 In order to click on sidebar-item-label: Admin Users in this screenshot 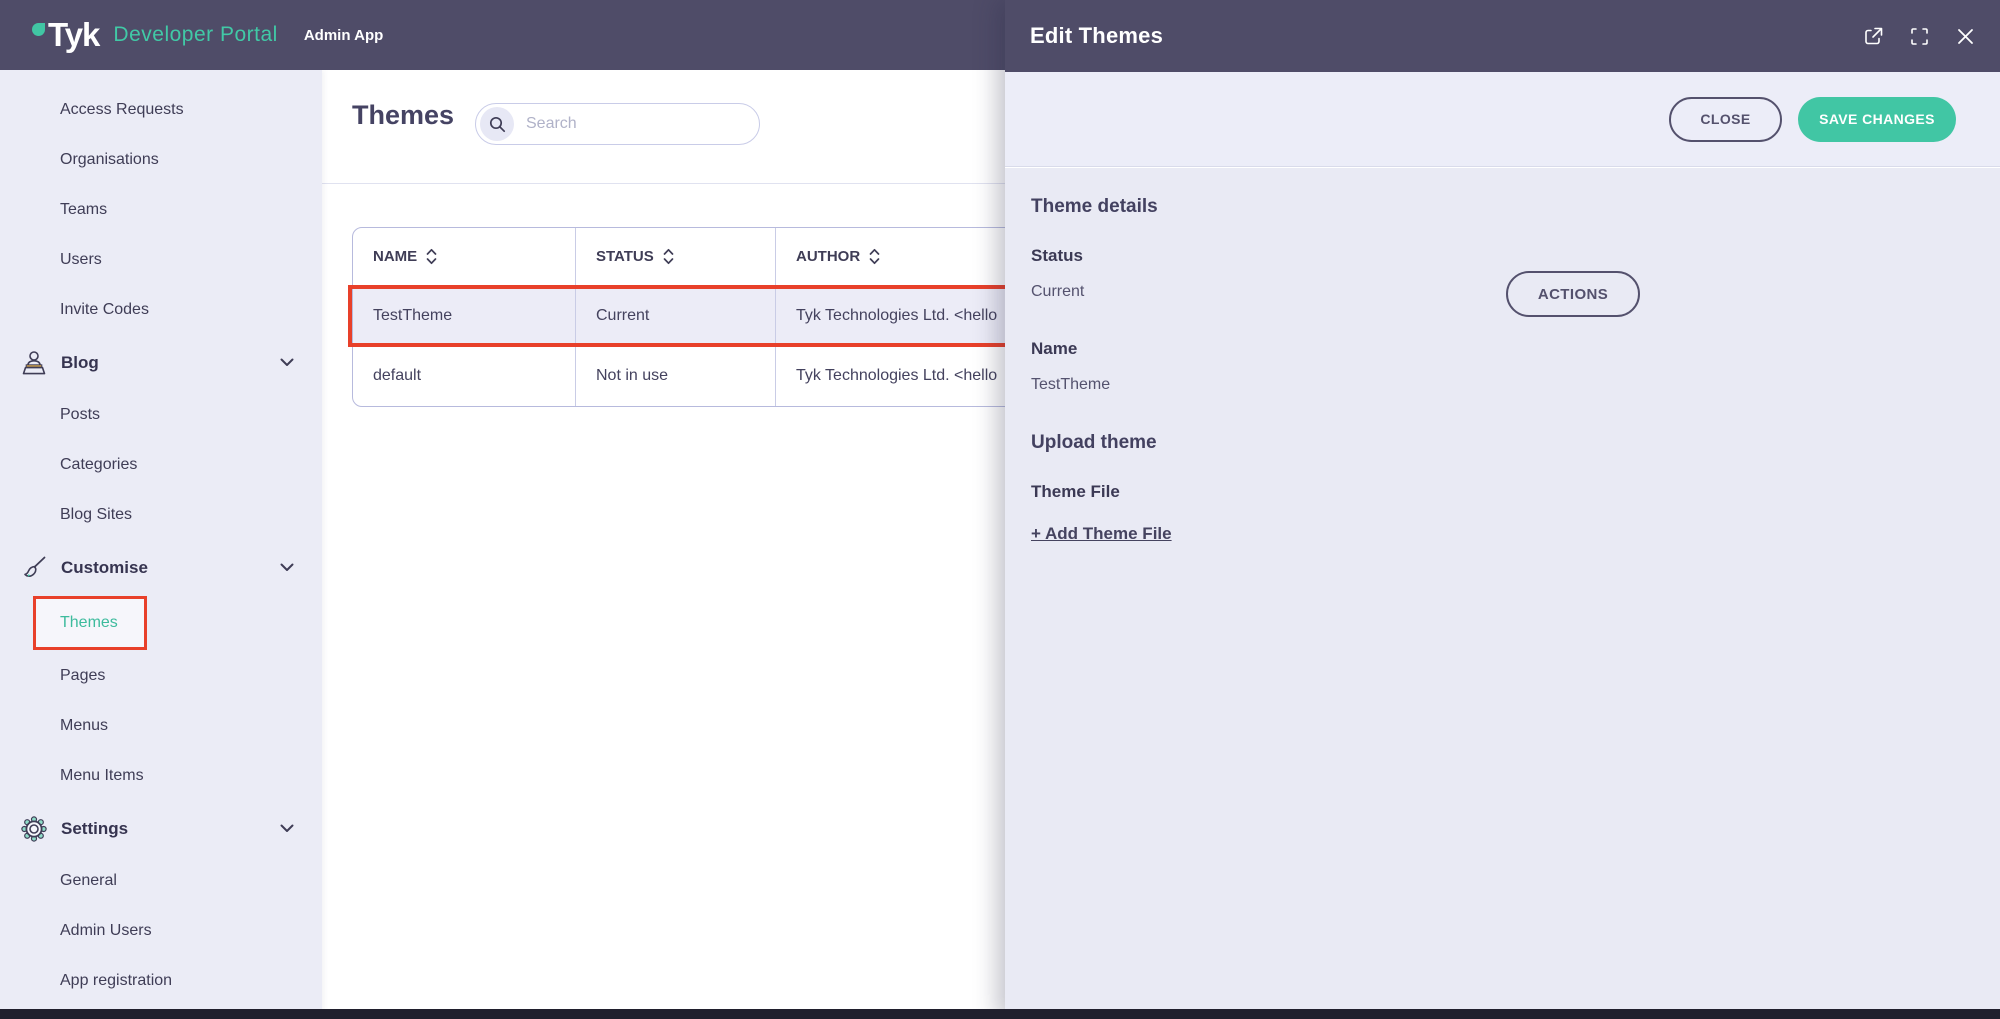, I will do `click(106, 930)`.